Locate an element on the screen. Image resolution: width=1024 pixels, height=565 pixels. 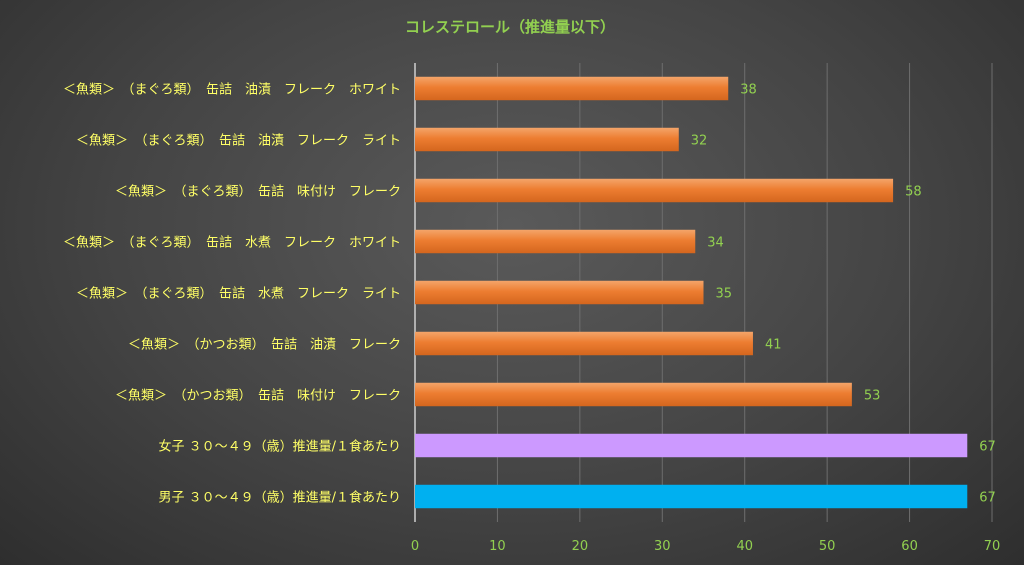
category-label: ＜魚類＞ （まぐろ類） 缶詰 水煮 フレーク ライト is located at coordinates (238, 294).